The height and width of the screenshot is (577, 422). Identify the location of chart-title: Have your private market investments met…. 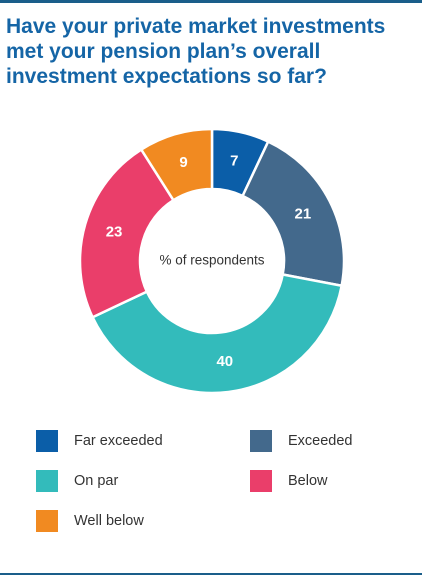
(212, 51).